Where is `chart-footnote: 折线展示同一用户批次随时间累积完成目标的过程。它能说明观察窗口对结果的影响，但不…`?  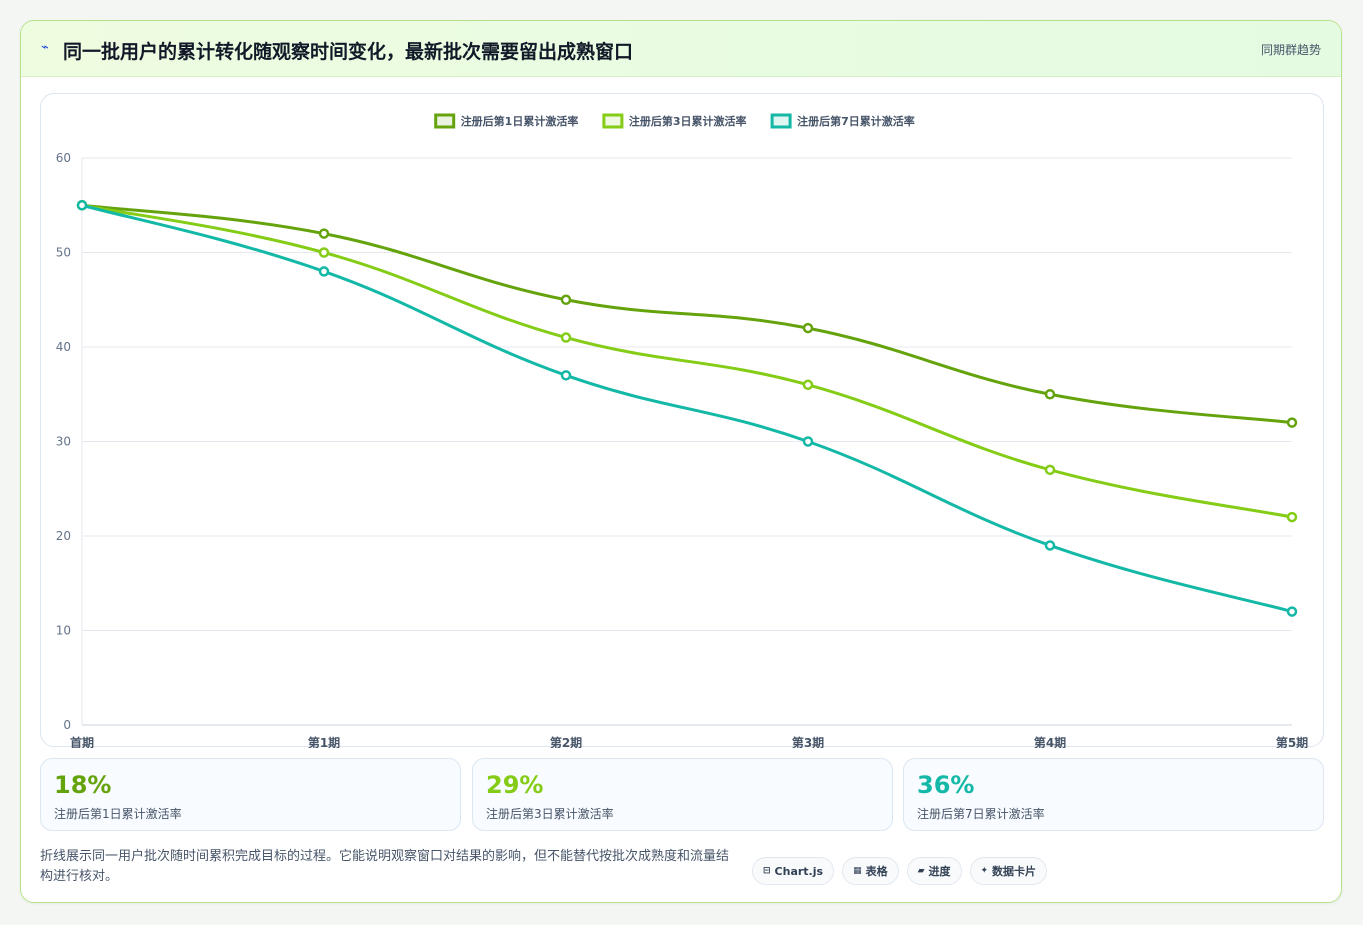 chart-footnote: 折线展示同一用户批次随时间累积完成目标的过程。它能说明观察窗口对结果的影响，但不… is located at coordinates (385, 866).